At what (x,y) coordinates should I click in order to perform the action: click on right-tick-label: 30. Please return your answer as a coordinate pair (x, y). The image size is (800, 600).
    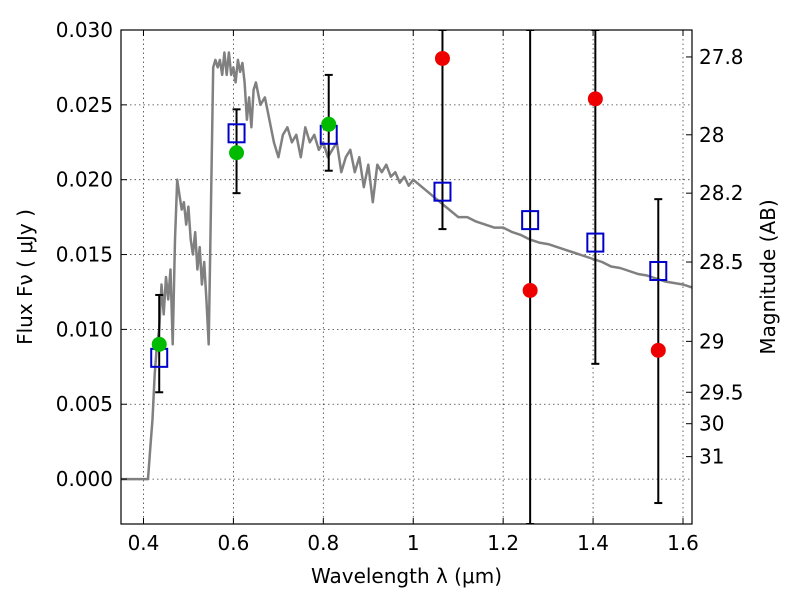
    Looking at the image, I should click on (711, 424).